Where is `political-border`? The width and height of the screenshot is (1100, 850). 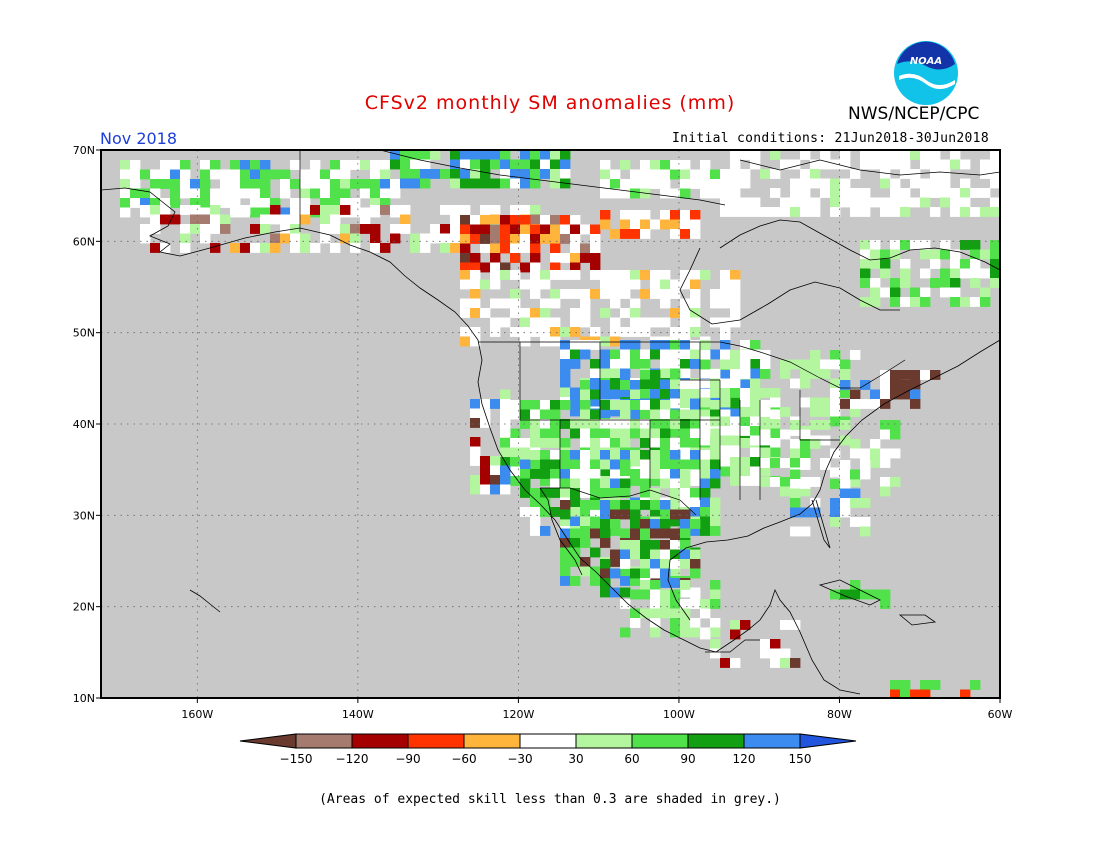 political-border is located at coordinates (618, 501).